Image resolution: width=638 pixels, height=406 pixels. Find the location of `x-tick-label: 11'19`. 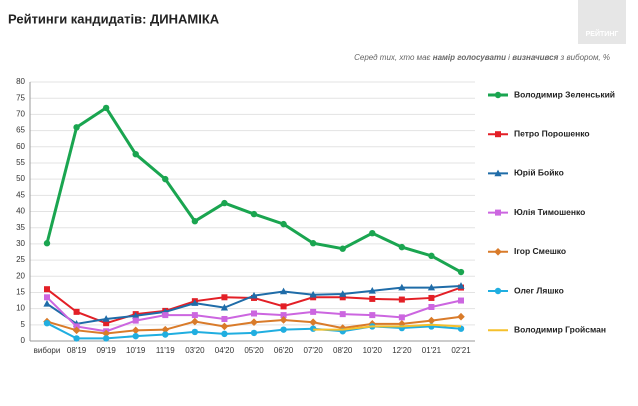

x-tick-label: 11'19 is located at coordinates (165, 350).